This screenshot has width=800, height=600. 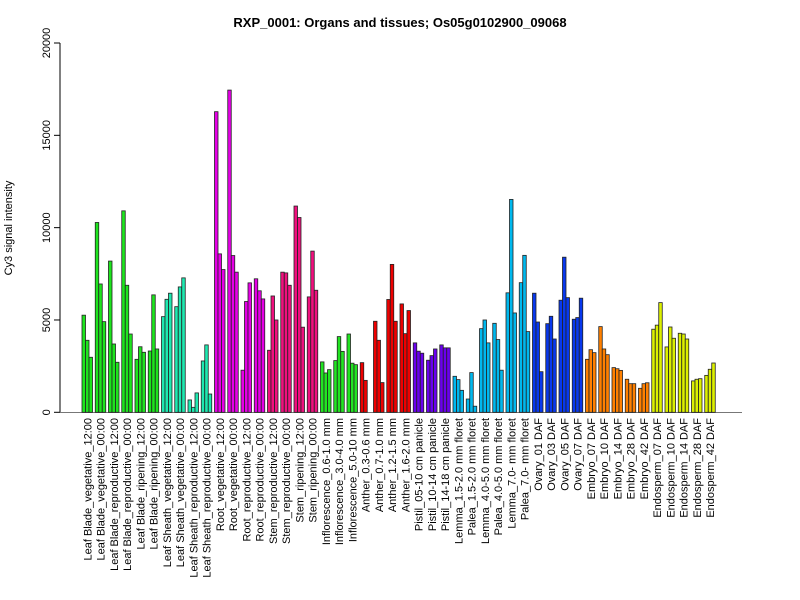 What do you see at coordinates (181, 492) in the screenshot?
I see `x-tick-label: Leaf Sheath_vegetative_00:00` at bounding box center [181, 492].